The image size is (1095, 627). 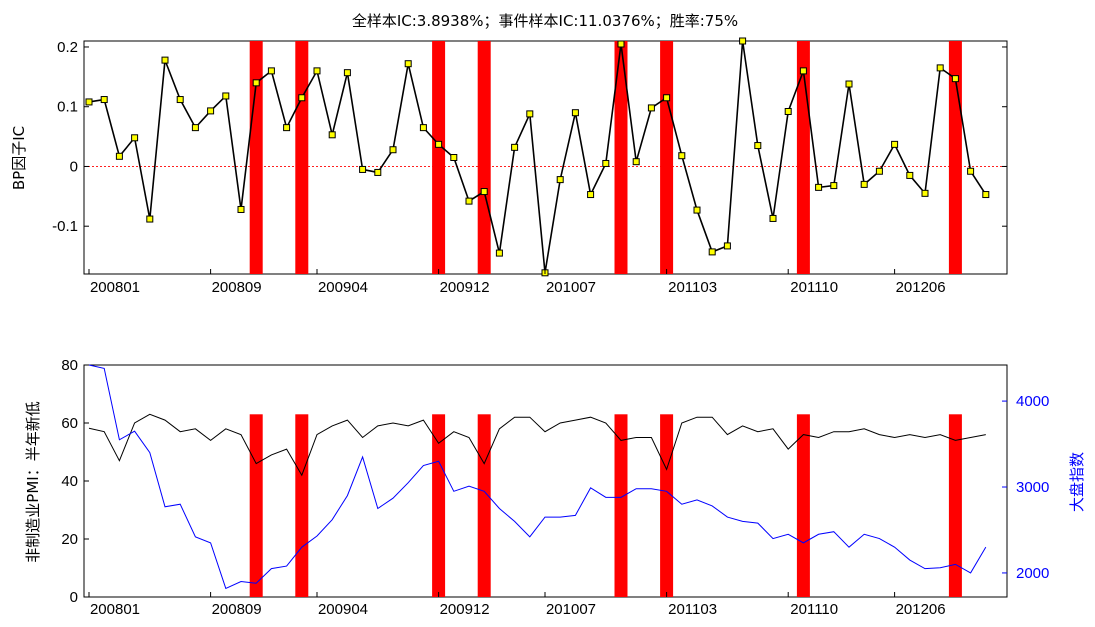 I want to click on bottom-right-axis-label: 大盘指数, so click(x=1077, y=482).